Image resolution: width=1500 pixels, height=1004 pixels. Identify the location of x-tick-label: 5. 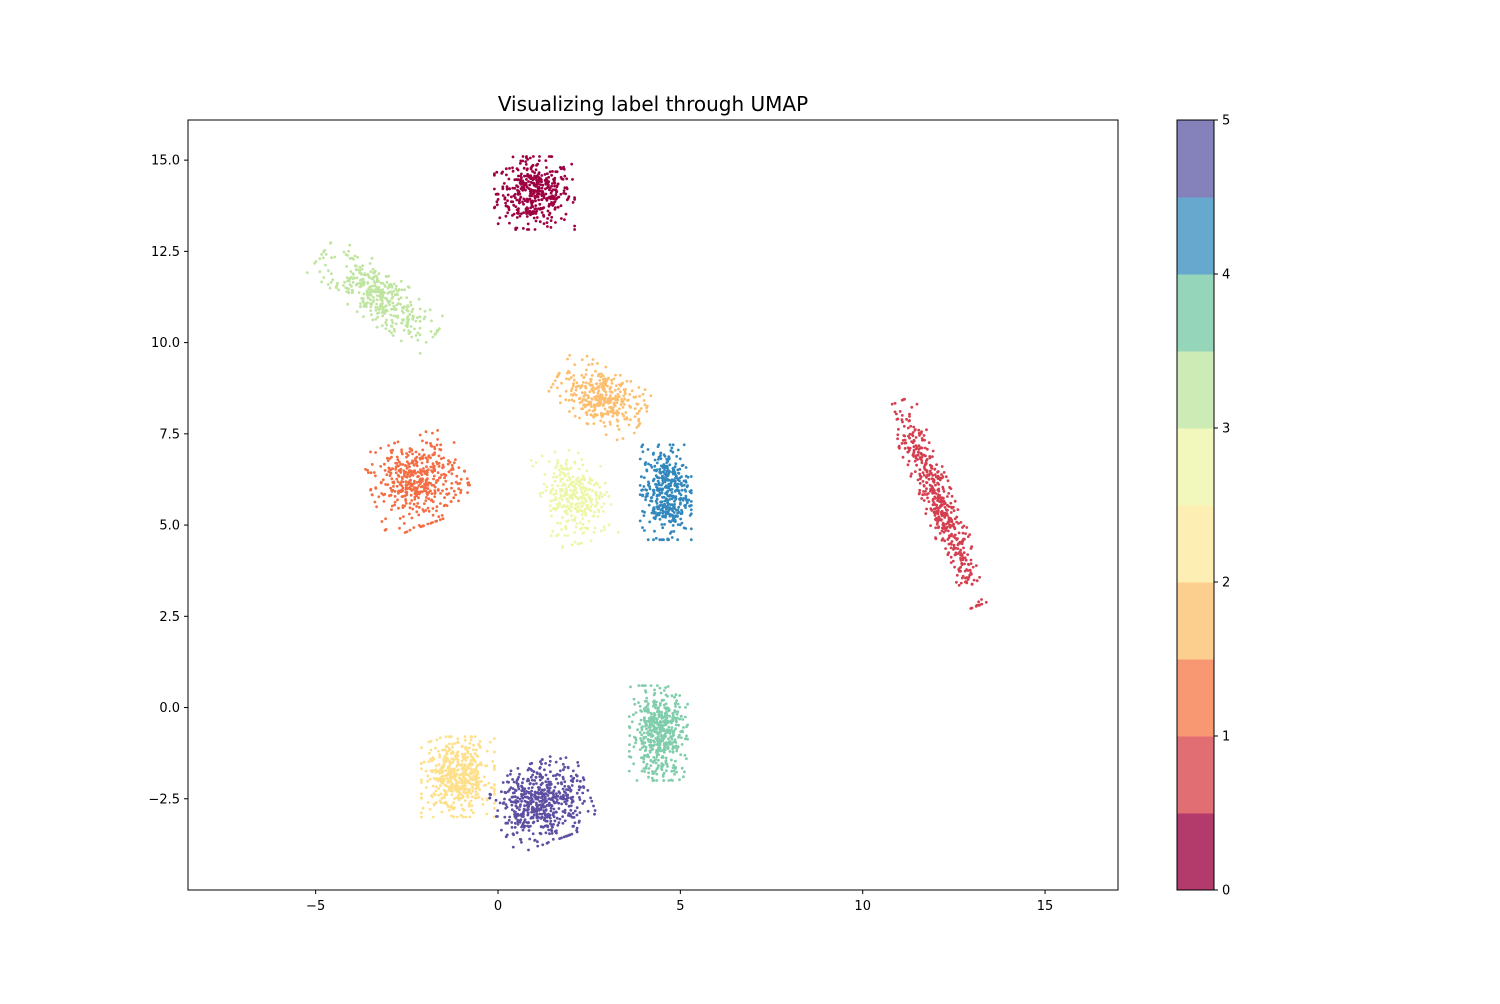
(680, 906).